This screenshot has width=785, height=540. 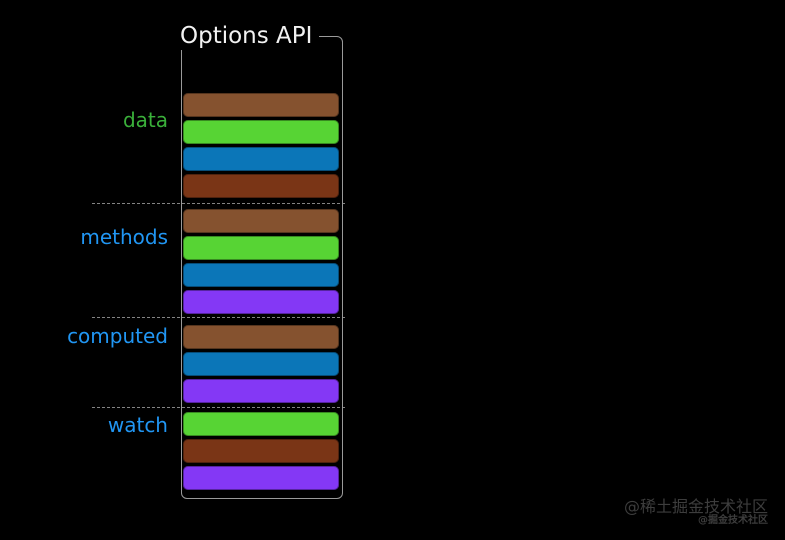 What do you see at coordinates (137, 425) in the screenshot?
I see `section-label-watch: watch` at bounding box center [137, 425].